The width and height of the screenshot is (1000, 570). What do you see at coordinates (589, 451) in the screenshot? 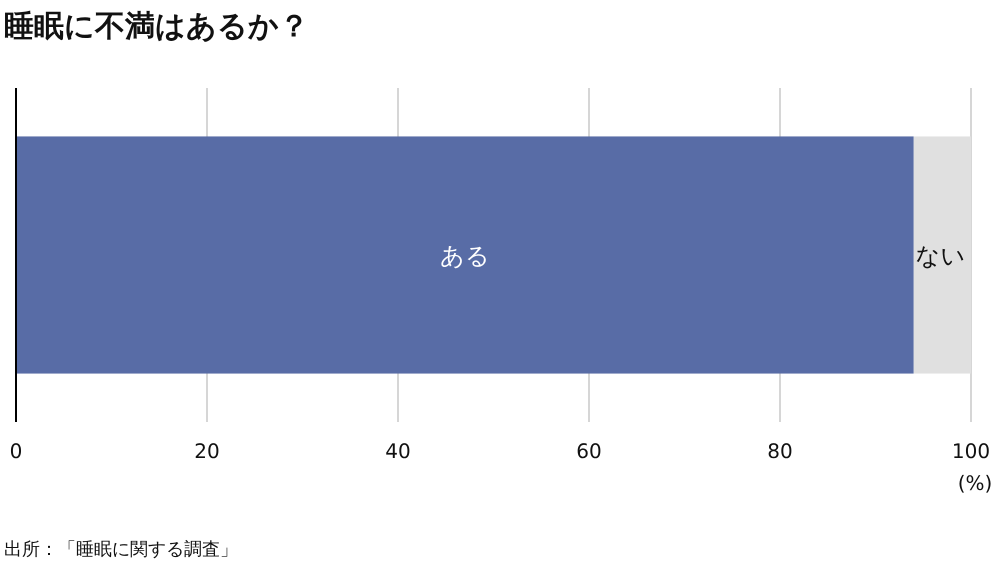
I see `x-tick-label: 60` at bounding box center [589, 451].